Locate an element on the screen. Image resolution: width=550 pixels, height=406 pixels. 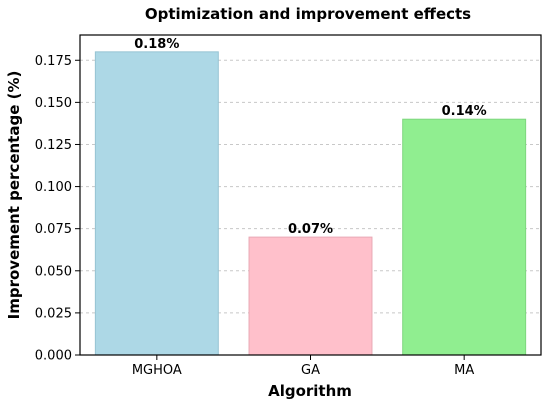
x-axis-label: Algorithm is located at coordinates (310, 391).